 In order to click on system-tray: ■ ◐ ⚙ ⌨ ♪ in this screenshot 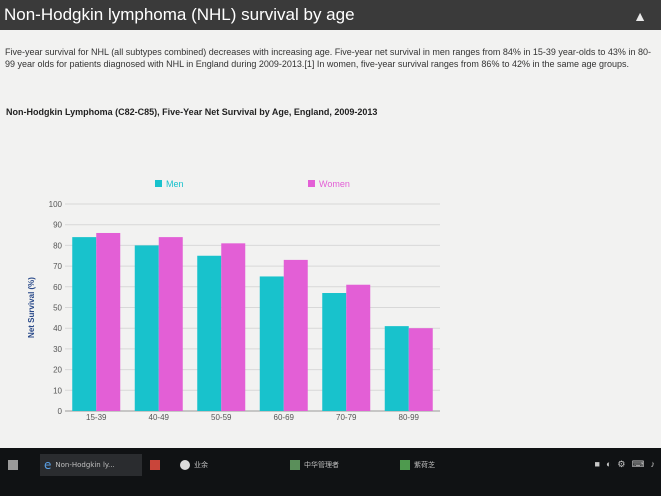, I will do `click(625, 464)`.